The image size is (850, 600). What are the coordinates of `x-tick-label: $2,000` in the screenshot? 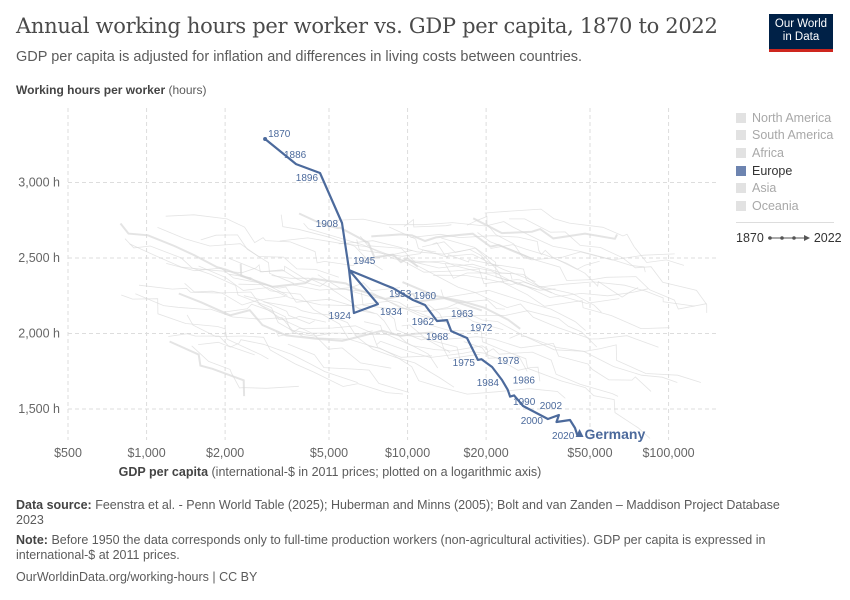 It's located at (225, 453).